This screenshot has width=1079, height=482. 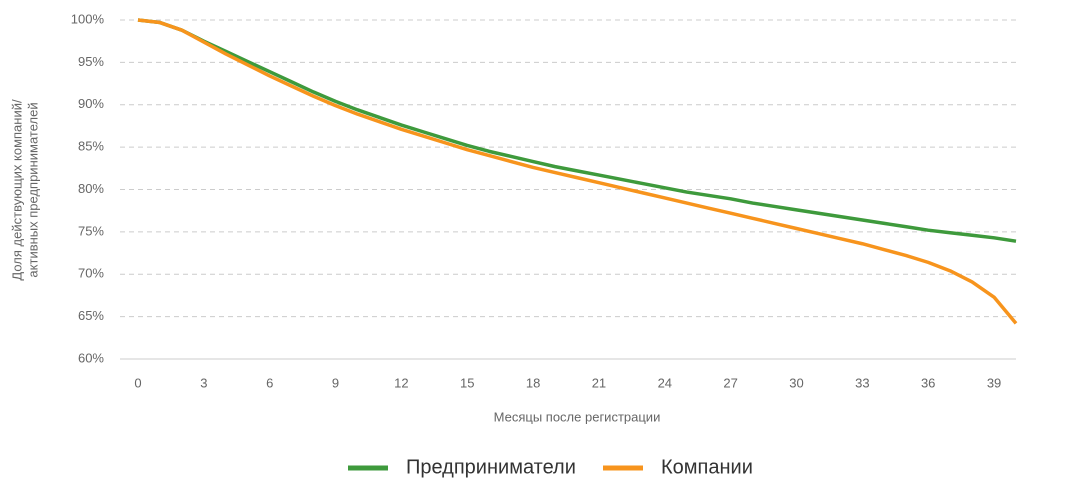 I want to click on x-tick-label: 30, so click(x=796, y=382).